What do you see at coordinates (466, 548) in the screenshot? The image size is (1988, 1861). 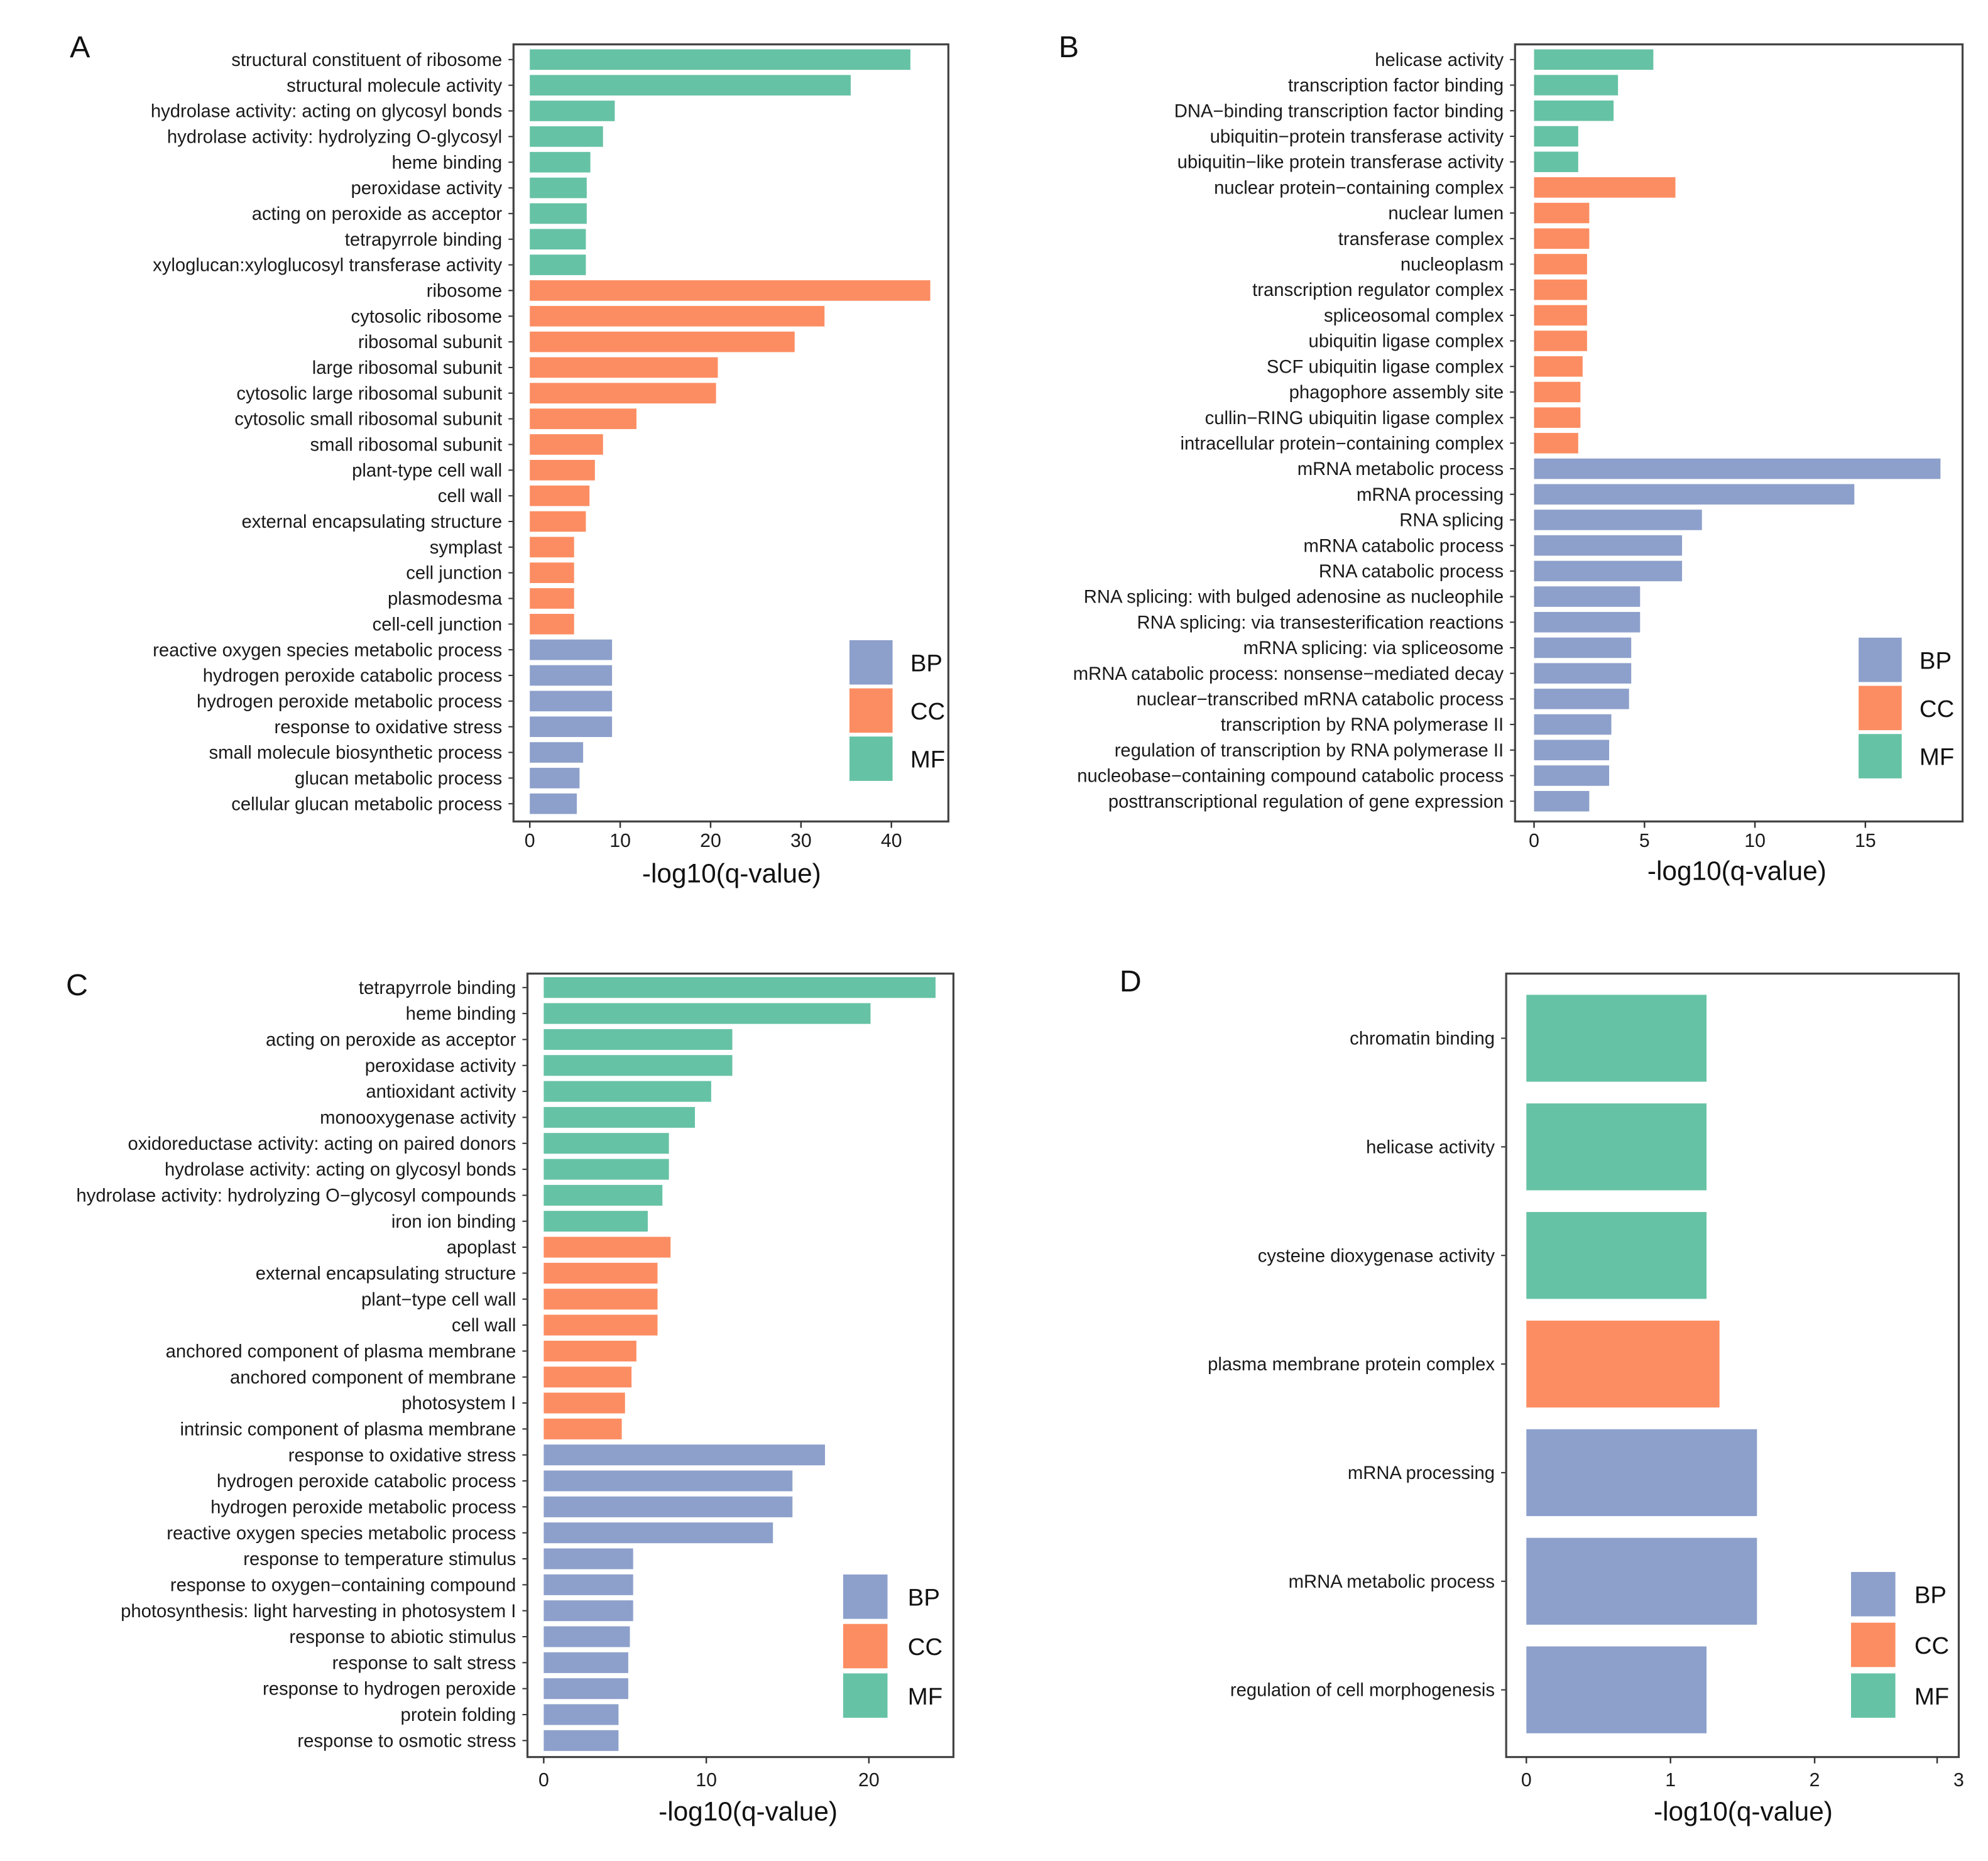 I see `y-tick-label: symplast` at bounding box center [466, 548].